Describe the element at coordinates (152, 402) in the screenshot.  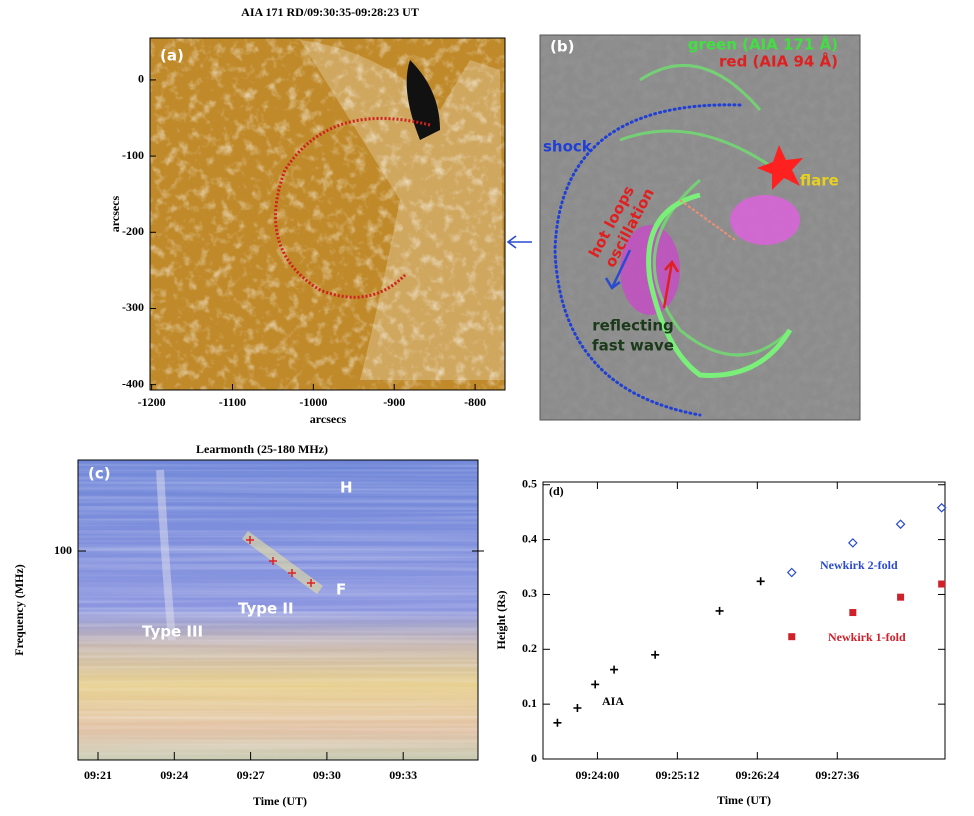
I see `x-tick-label: -1200` at that location.